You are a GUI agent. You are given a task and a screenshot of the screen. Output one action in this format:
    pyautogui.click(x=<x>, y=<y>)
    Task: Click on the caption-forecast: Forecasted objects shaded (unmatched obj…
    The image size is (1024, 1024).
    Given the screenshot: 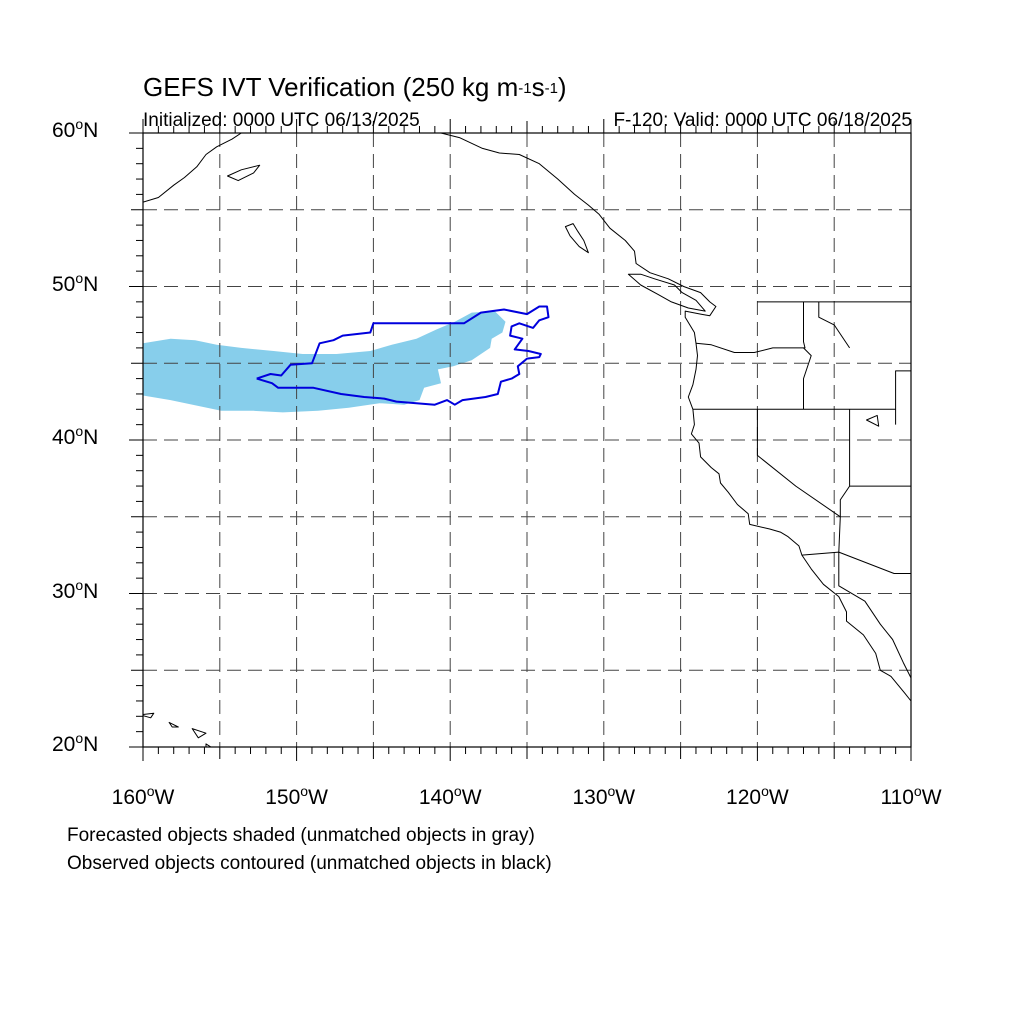 What is the action you would take?
    pyautogui.click(x=301, y=835)
    